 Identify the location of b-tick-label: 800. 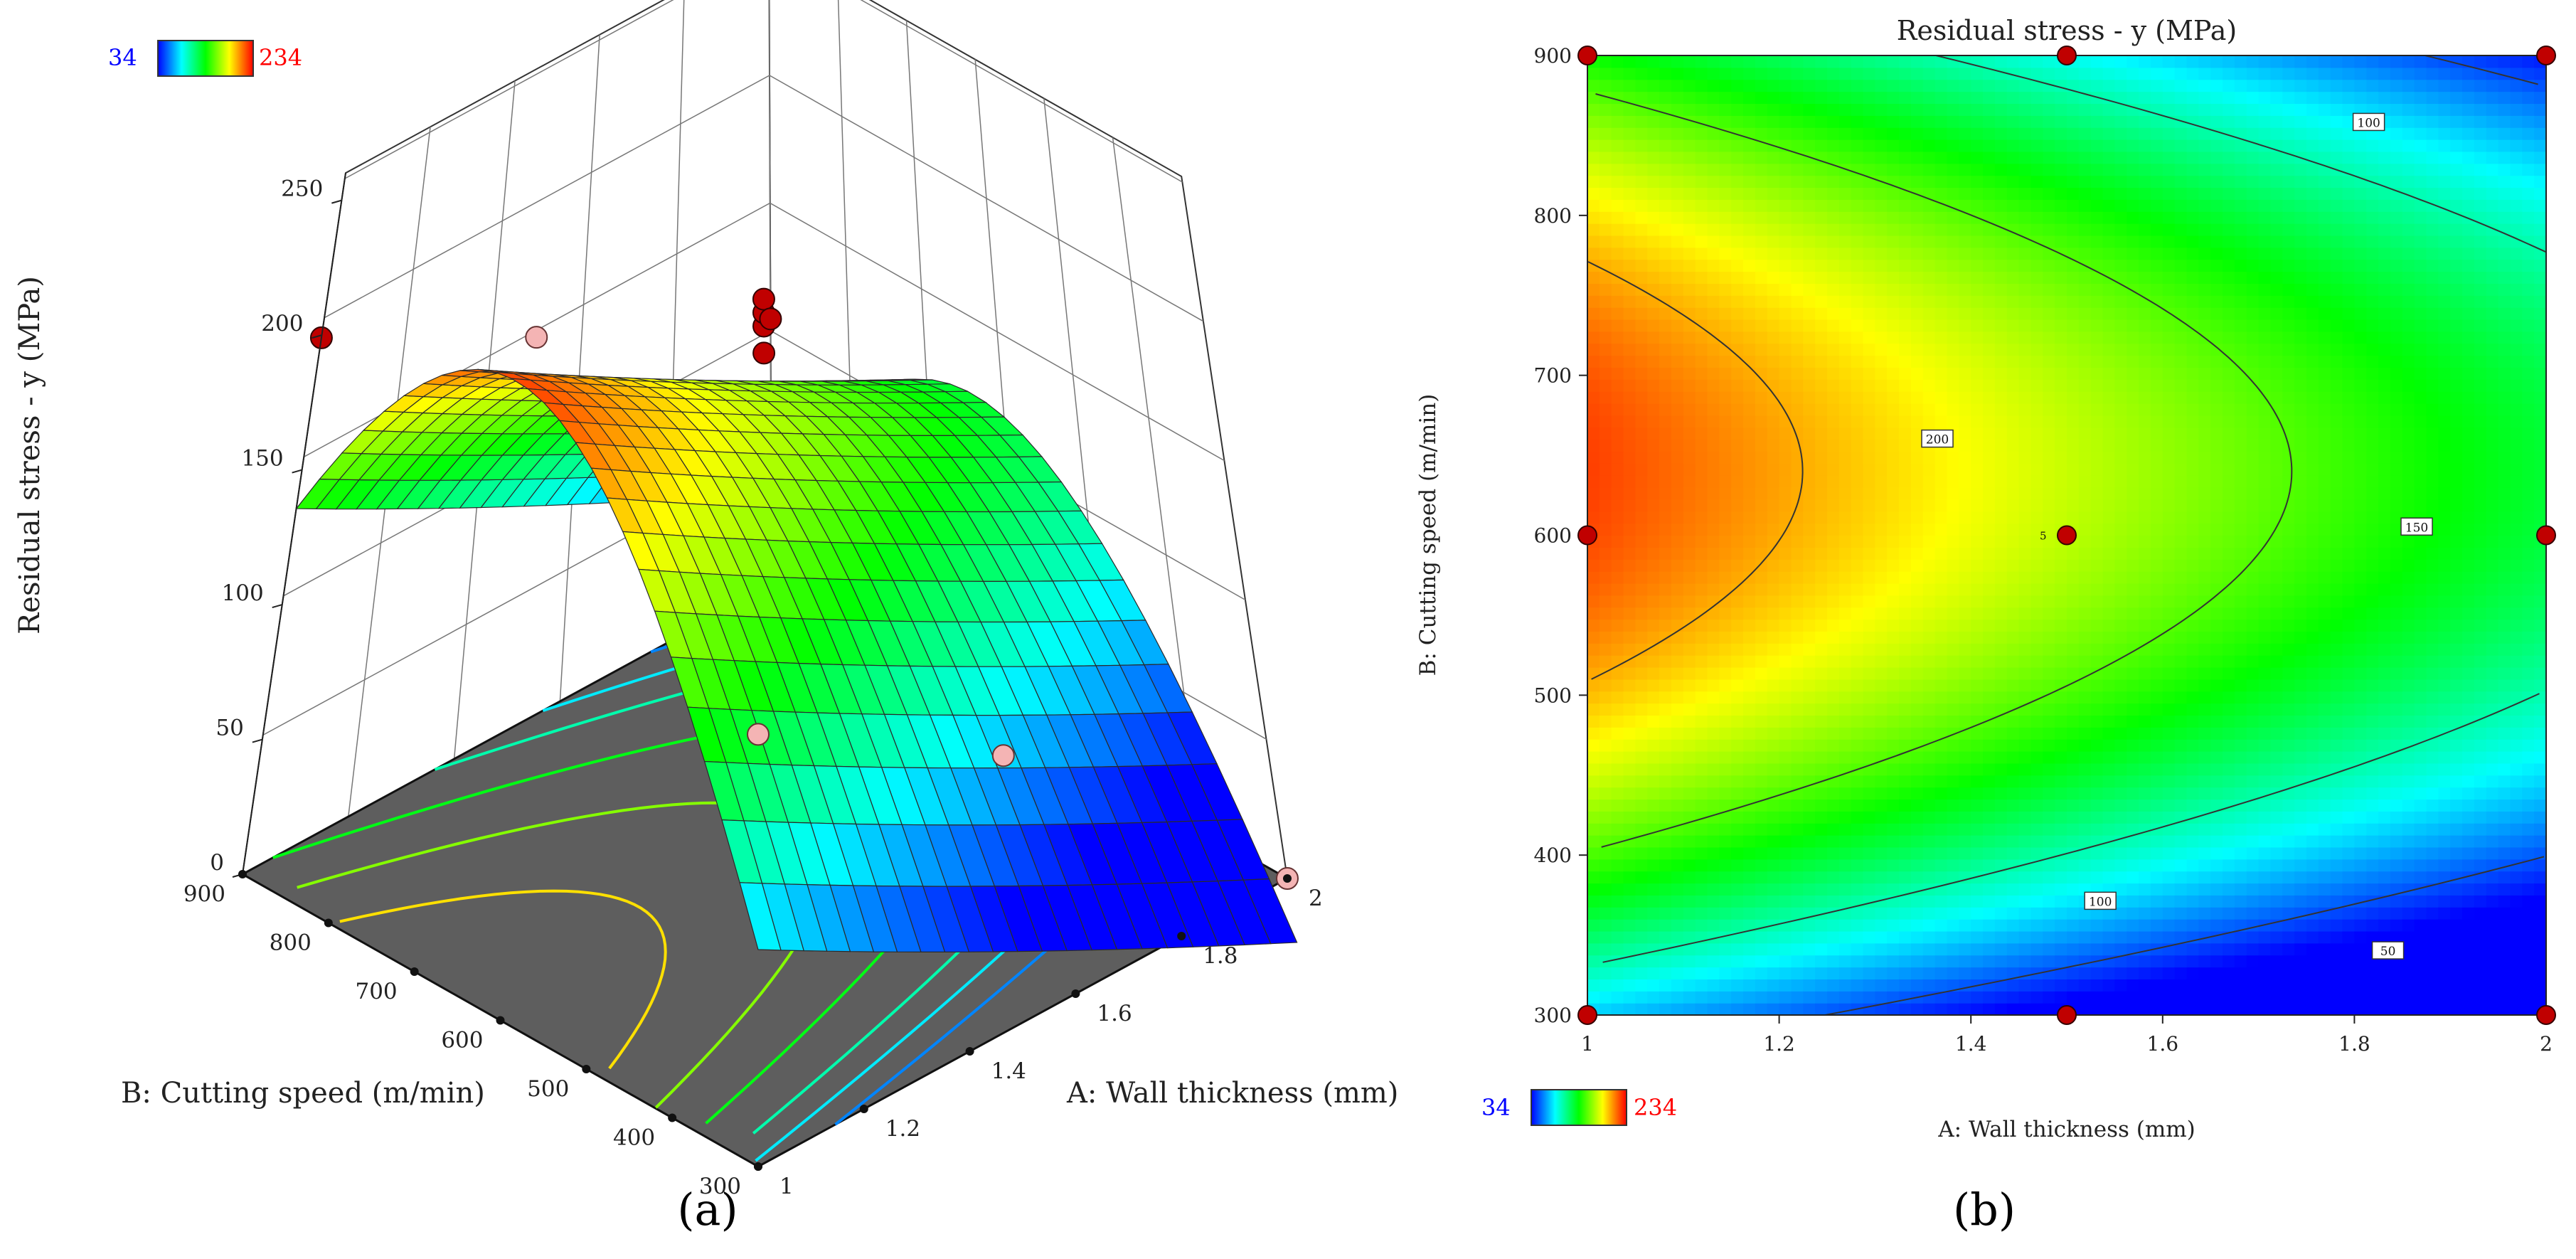
(291, 943).